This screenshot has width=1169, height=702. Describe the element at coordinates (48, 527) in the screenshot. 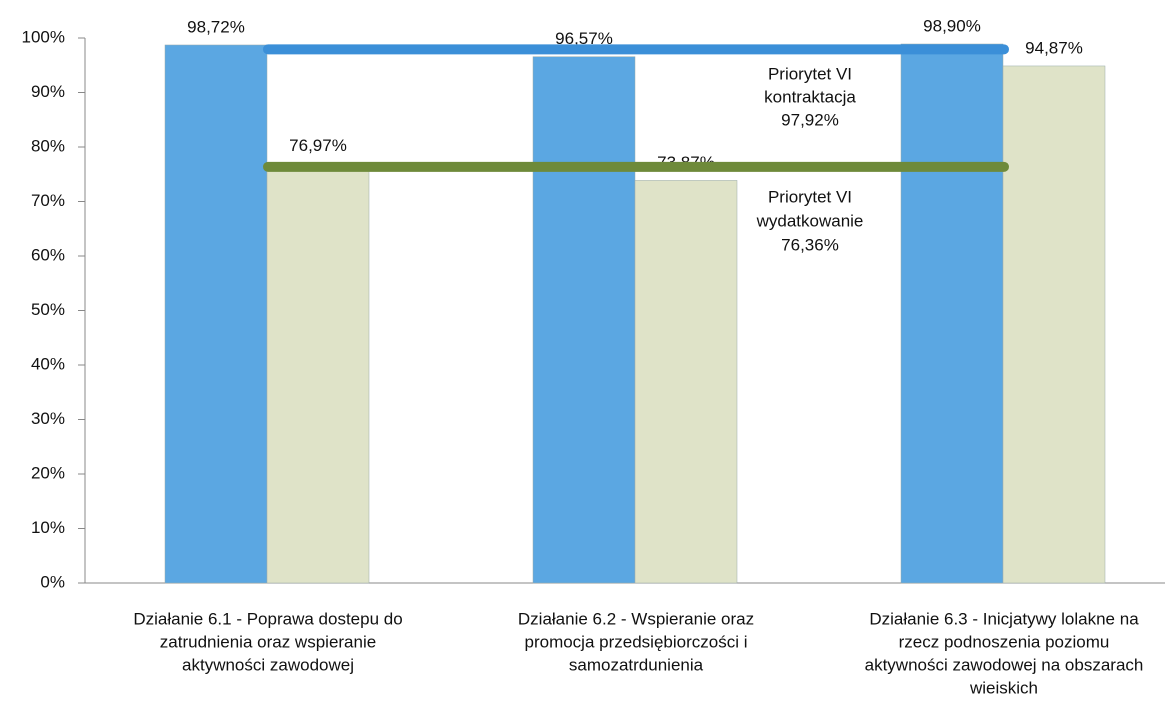

I see `y-tick-label: 10%` at that location.